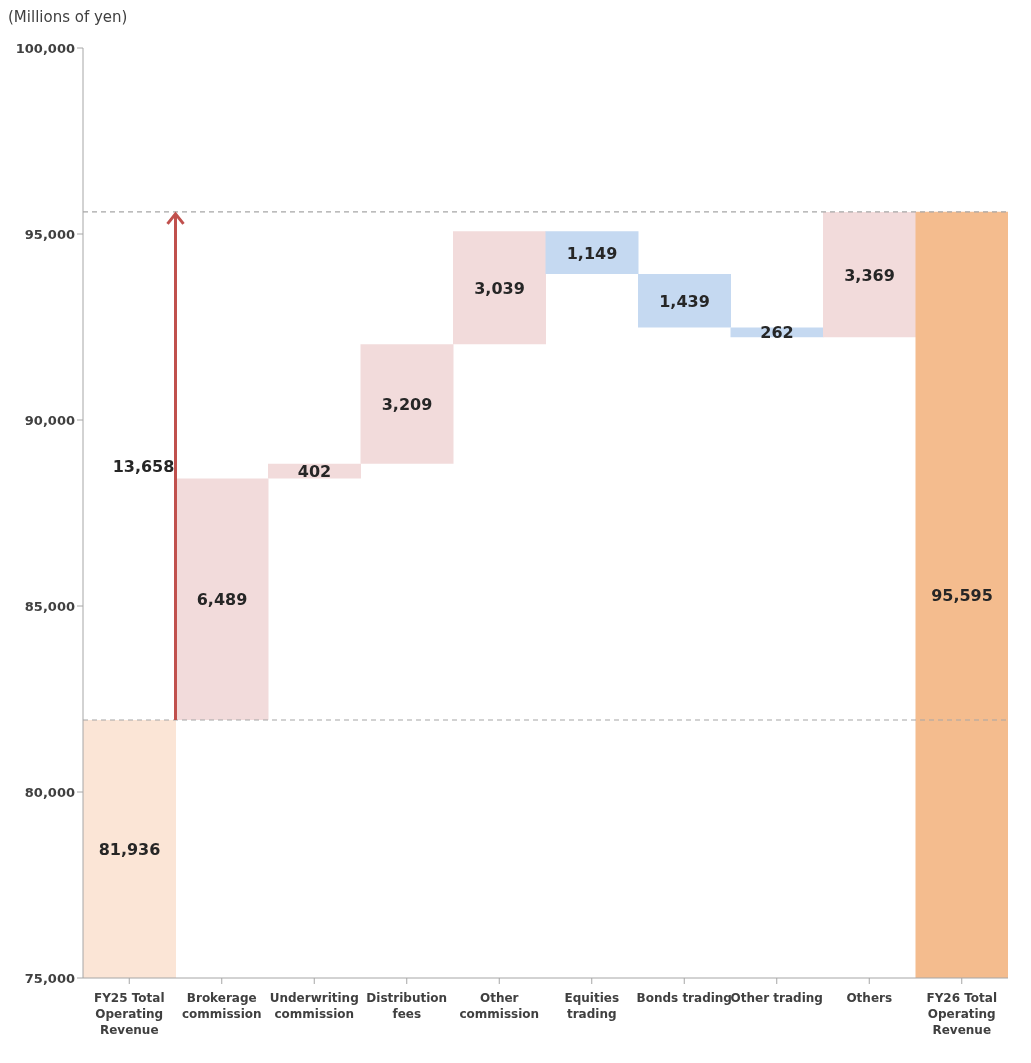 This screenshot has width=1031, height=1063. I want to click on x-tick-label: FY25 Total Operating Revenue, so click(129, 1014).